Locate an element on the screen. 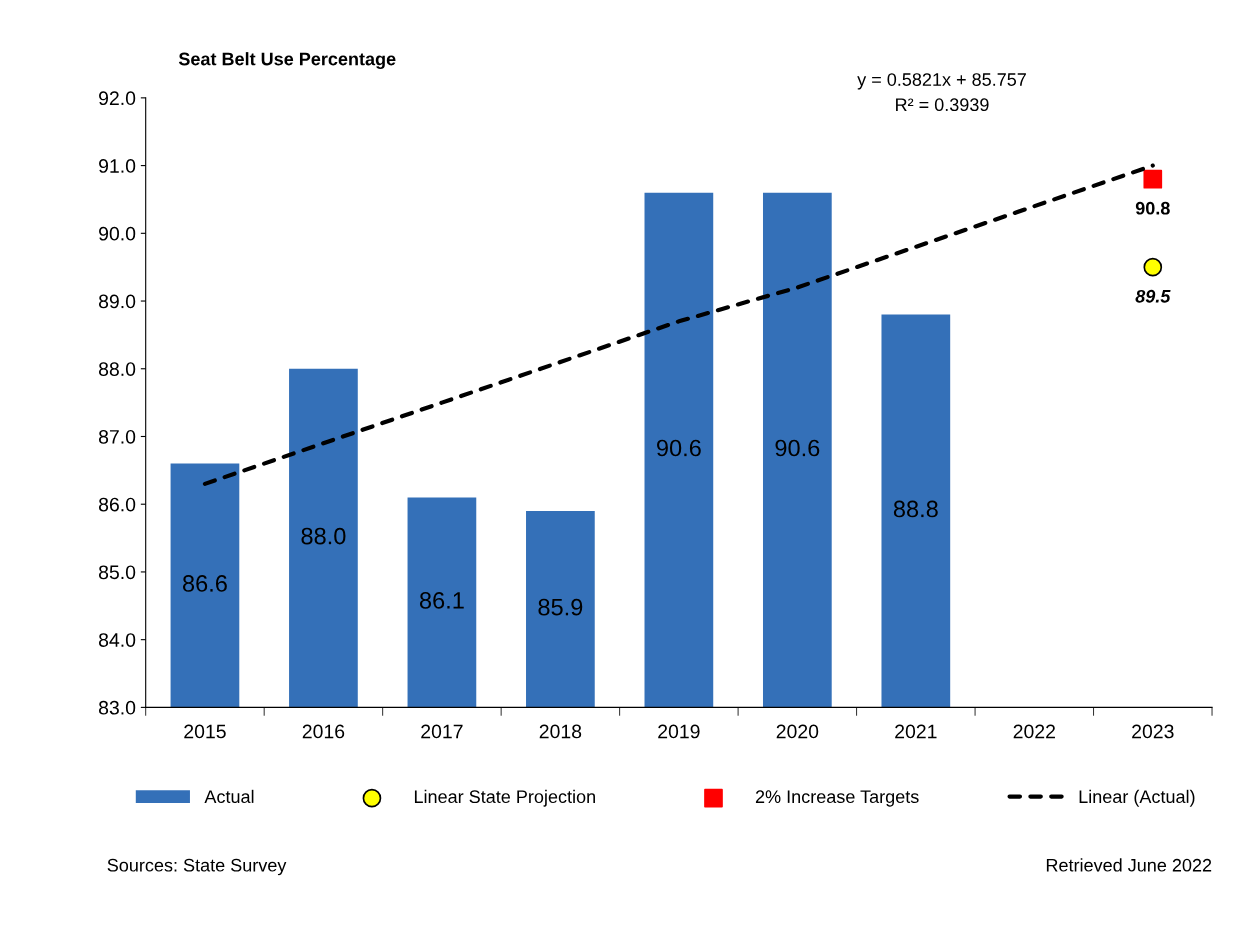 The height and width of the screenshot is (932, 1256). x-tick-label: 2016 is located at coordinates (323, 731).